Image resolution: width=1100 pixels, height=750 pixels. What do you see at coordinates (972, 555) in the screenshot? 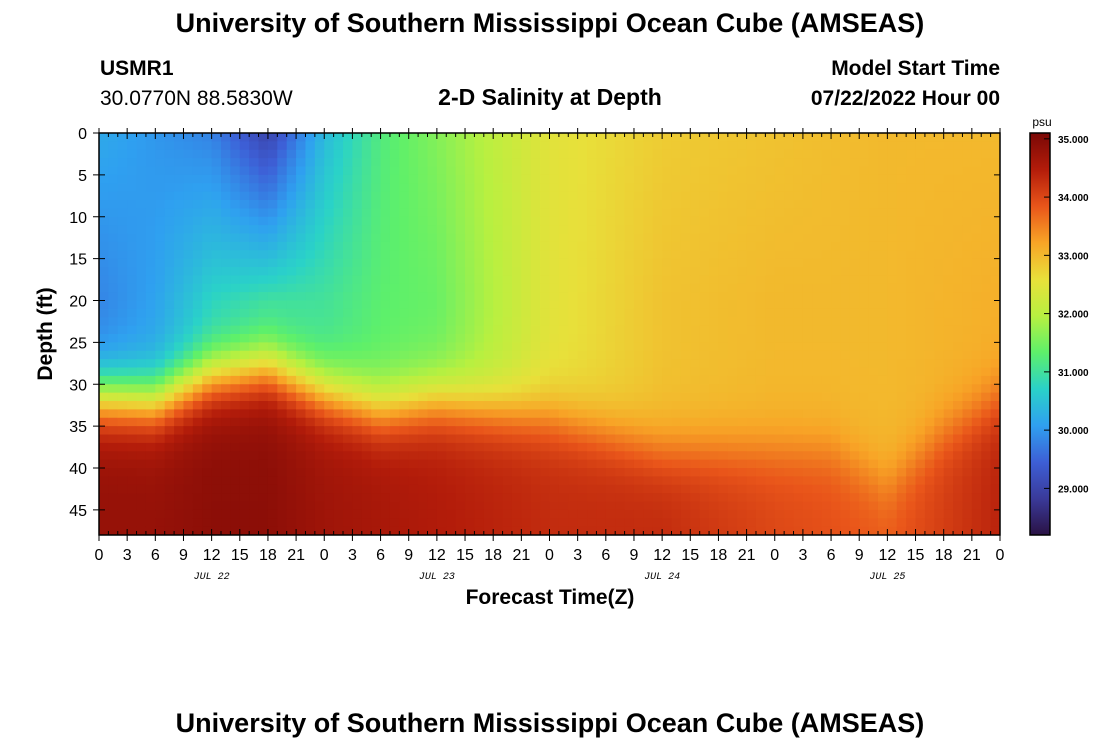
I see `x-tick-label: 21` at bounding box center [972, 555].